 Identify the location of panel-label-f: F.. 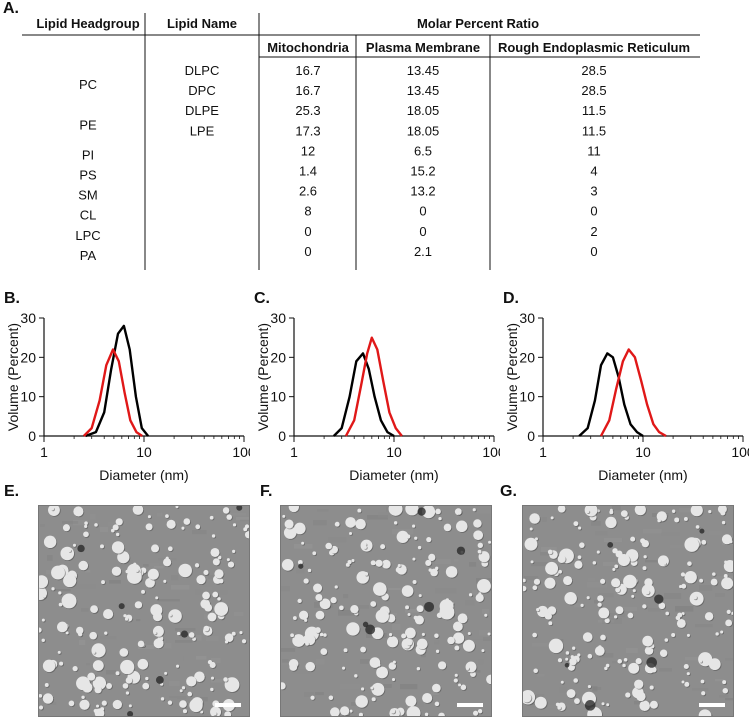
(266, 491).